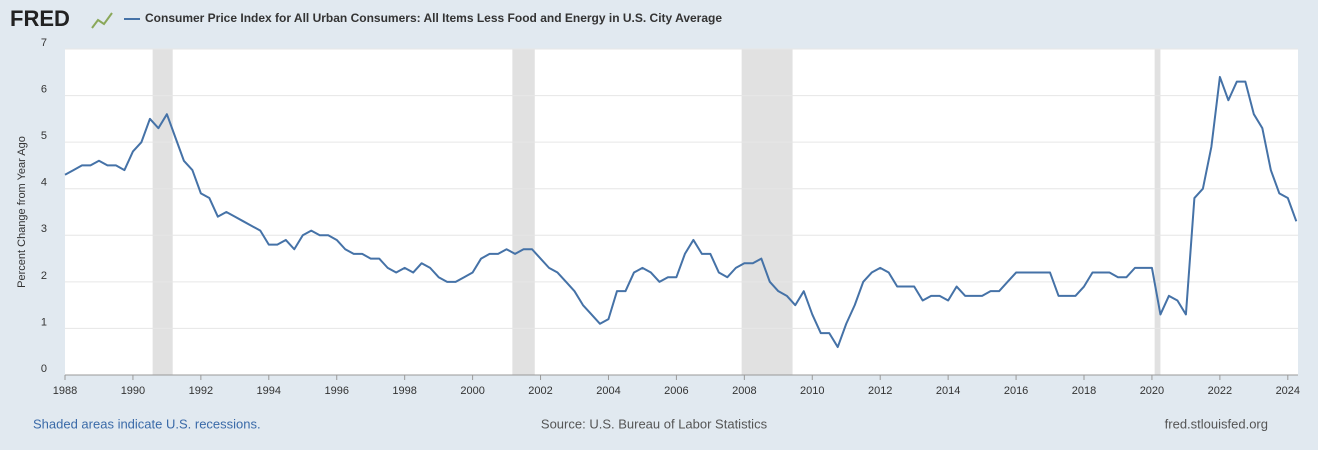 The height and width of the screenshot is (450, 1318). Describe the element at coordinates (608, 391) in the screenshot. I see `x-tick-label: 2004` at that location.